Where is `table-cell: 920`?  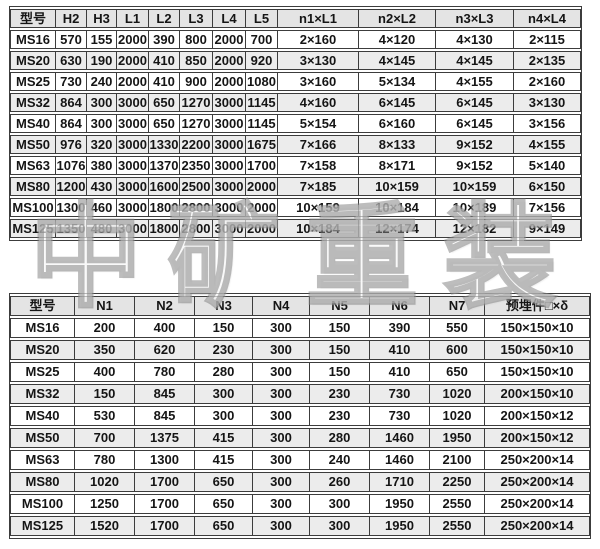 table-cell: 920 is located at coordinates (262, 60).